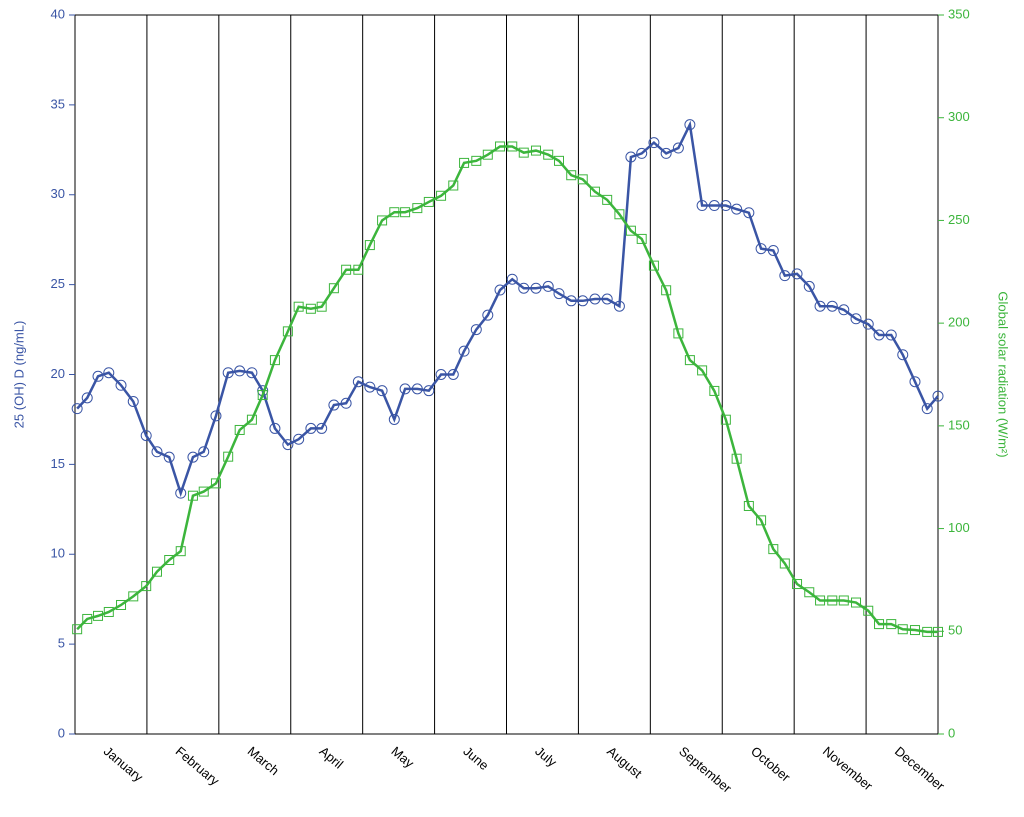  What do you see at coordinates (58, 373) in the screenshot?
I see `y-tick-label: 20` at bounding box center [58, 373].